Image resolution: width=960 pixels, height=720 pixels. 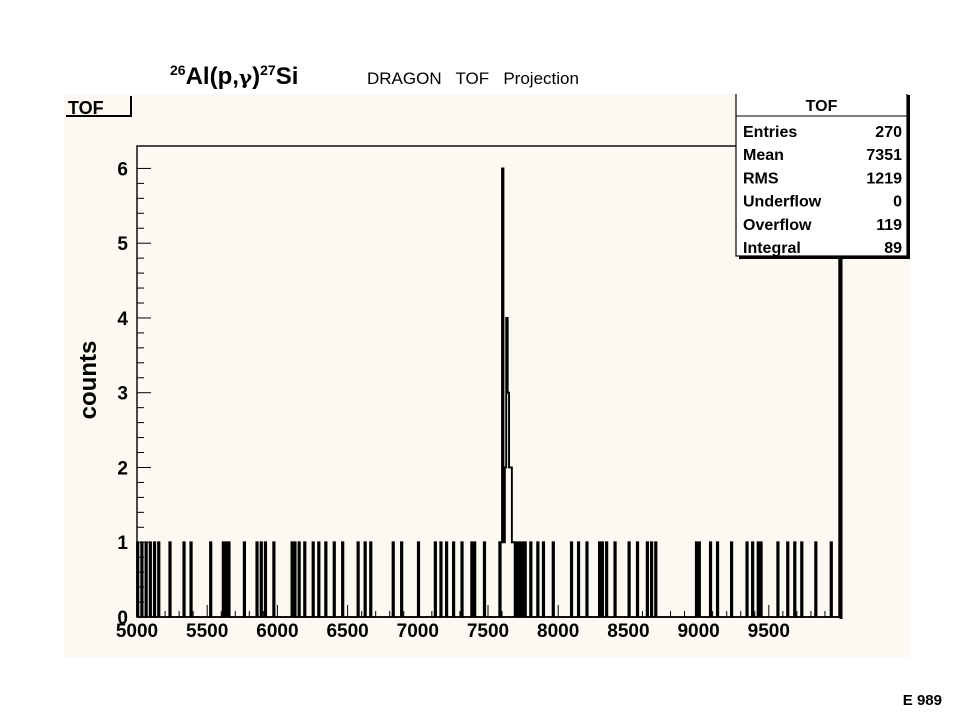 I want to click on title-element-1: Al(p,, so click(x=212, y=76).